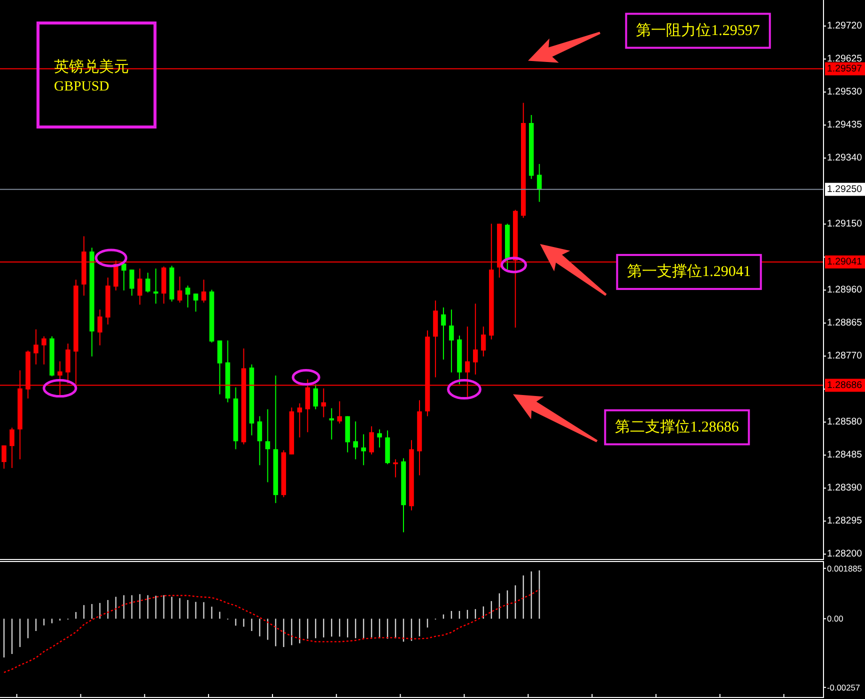 The width and height of the screenshot is (865, 699). What do you see at coordinates (844, 521) in the screenshot?
I see `y-tick-label: 1.28295` at bounding box center [844, 521].